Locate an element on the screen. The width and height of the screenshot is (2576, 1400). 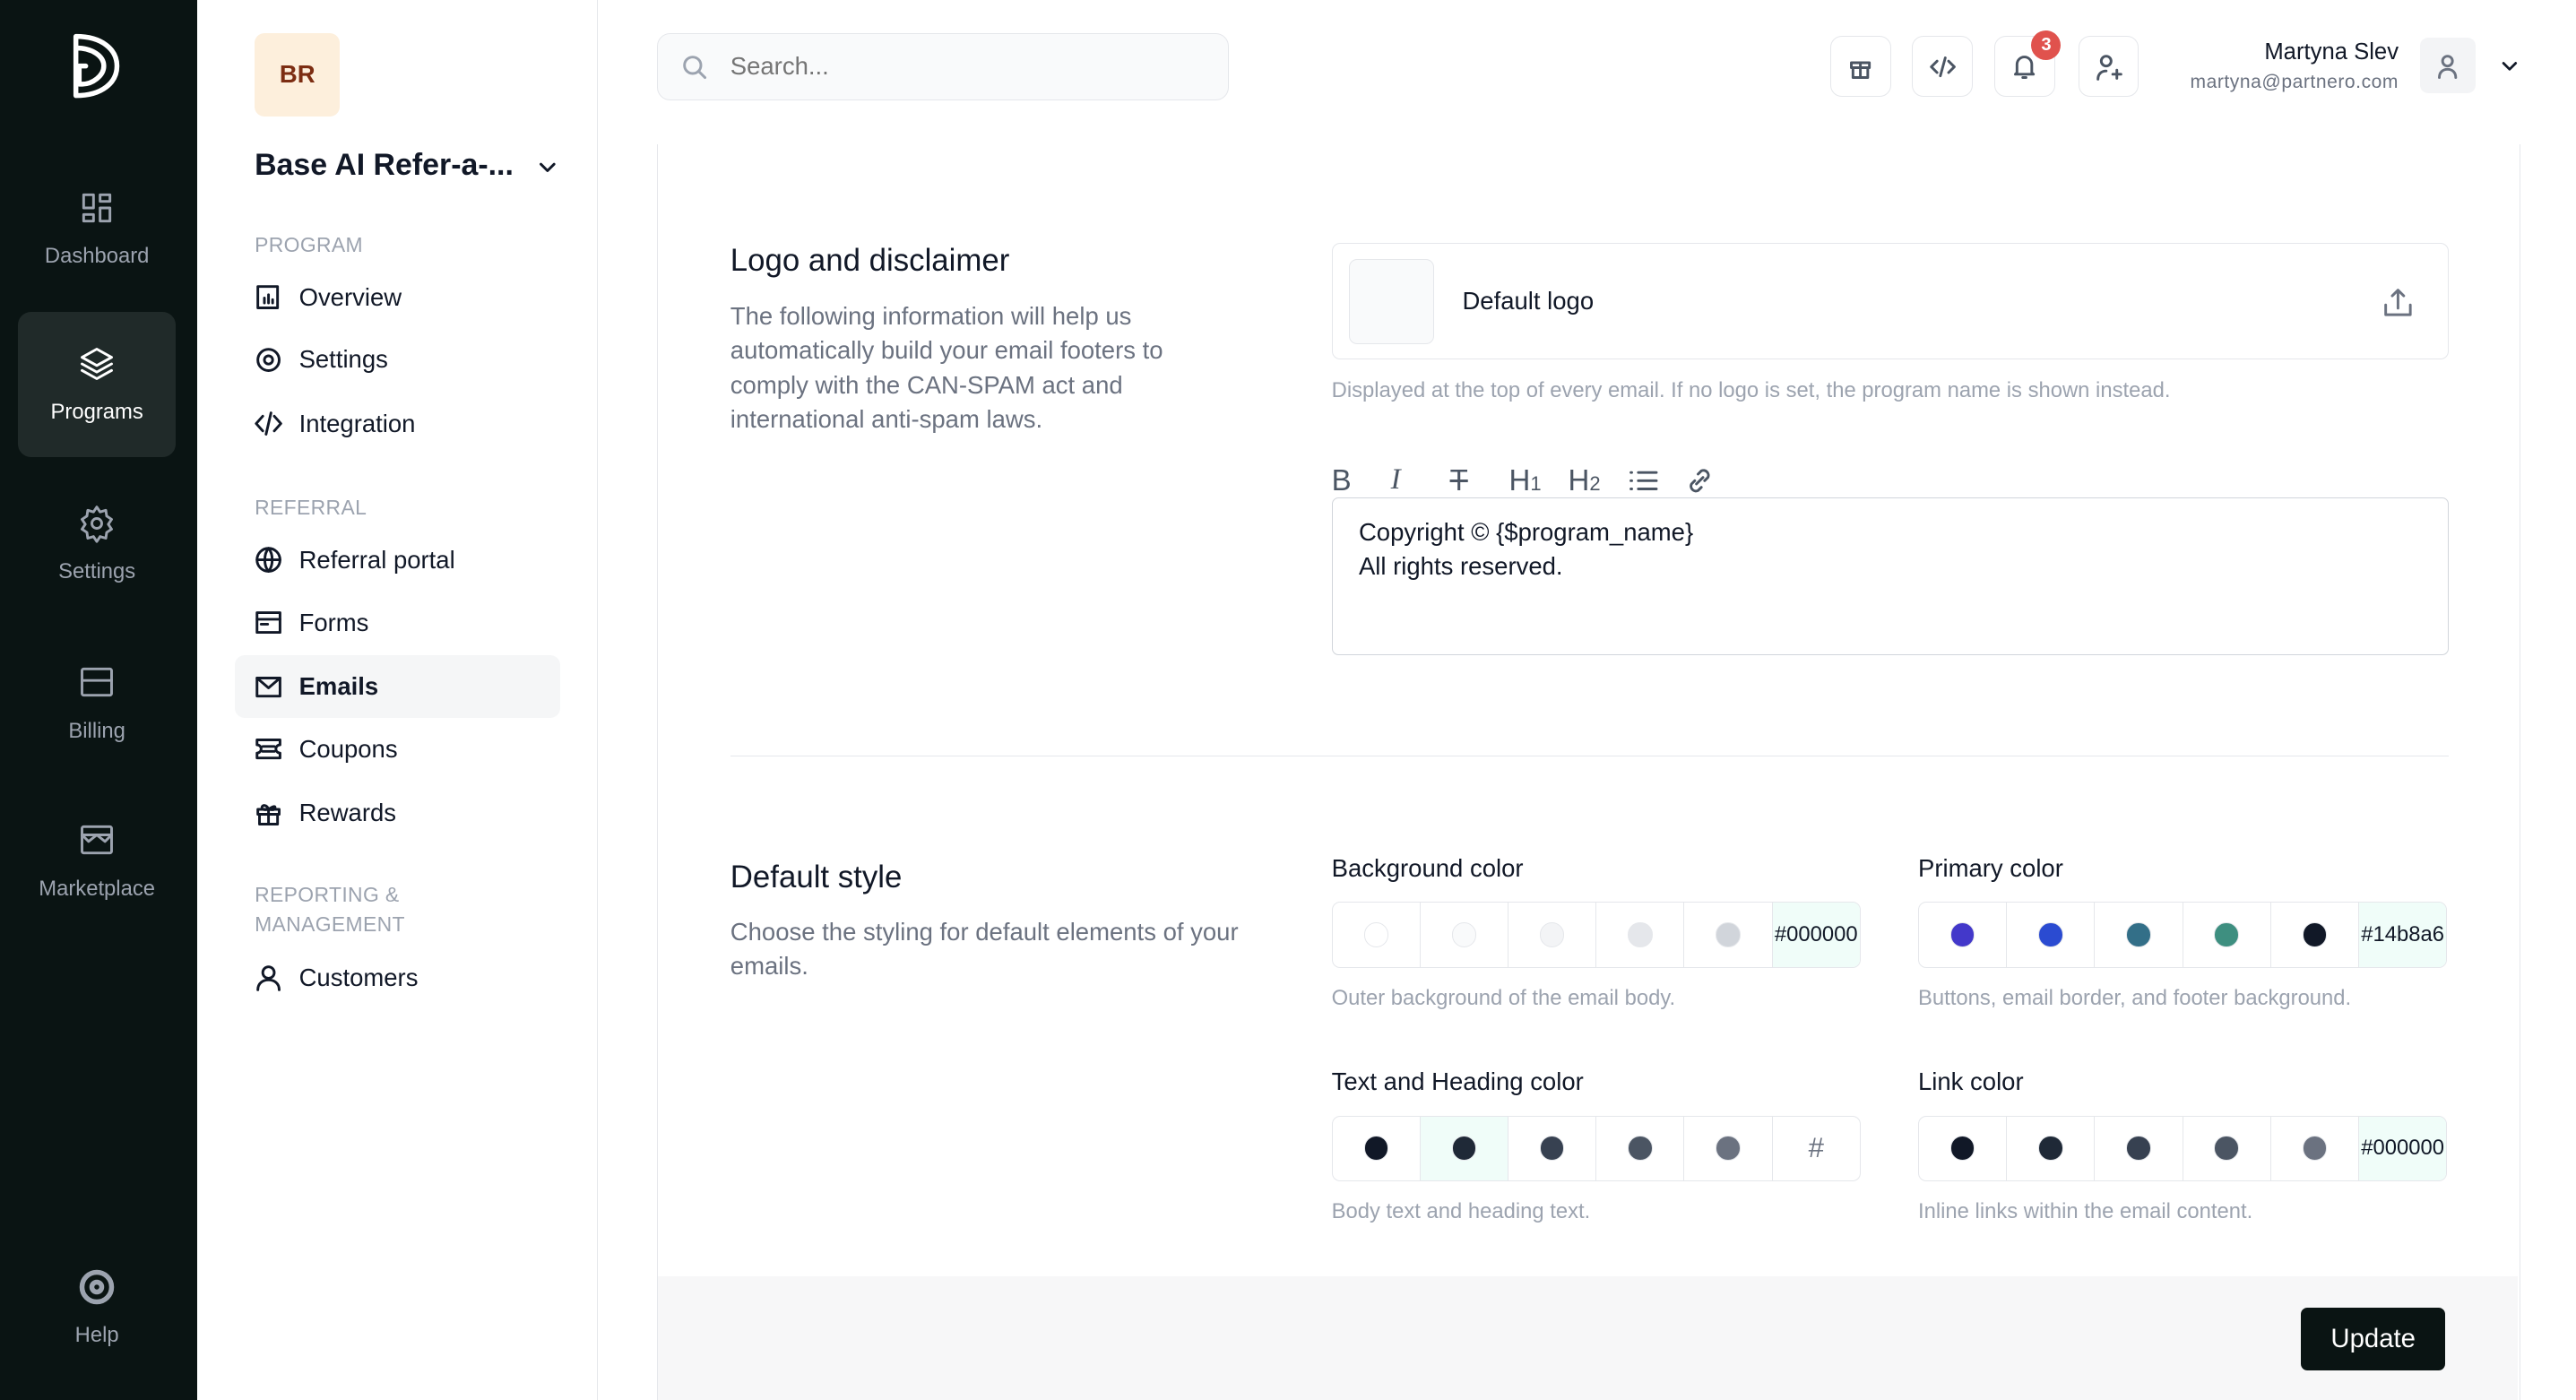
section-title: Default style is located at coordinates (816, 876).